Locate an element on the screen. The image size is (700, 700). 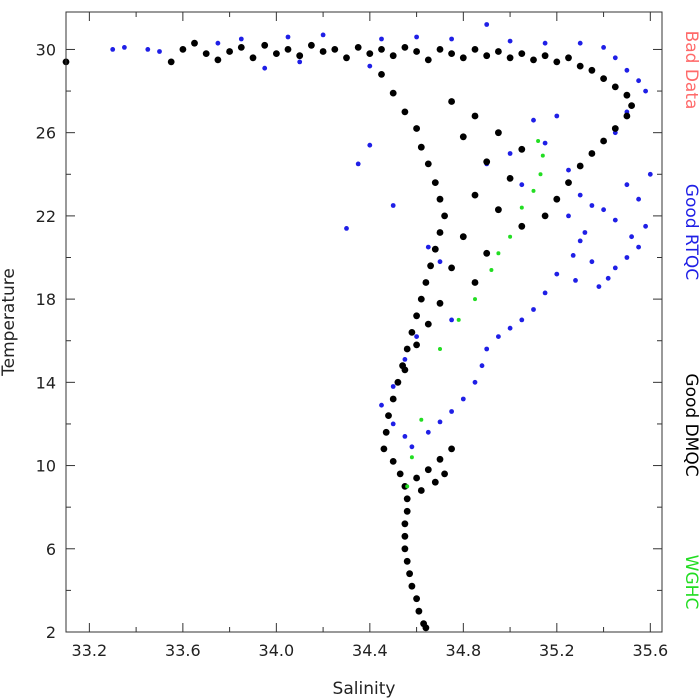
legend-wghc: WGHC is located at coordinates (690, 582).